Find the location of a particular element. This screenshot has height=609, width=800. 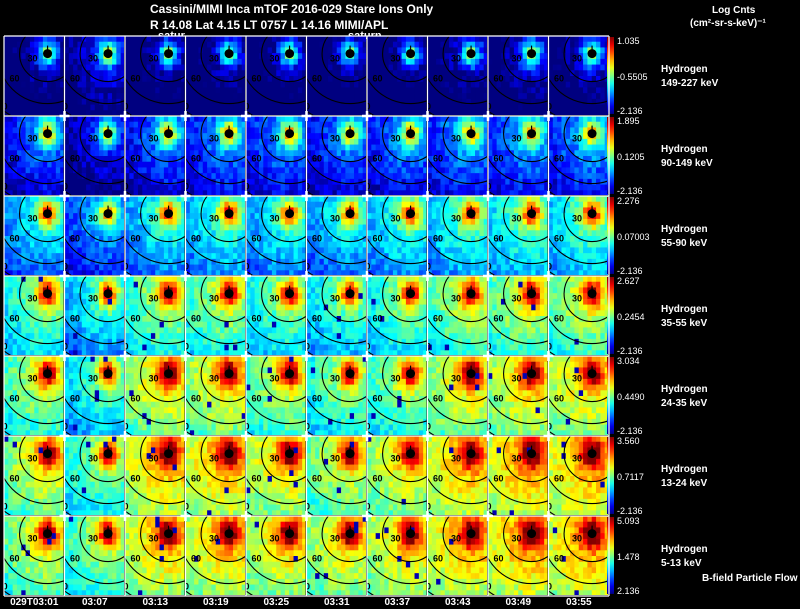

inca-image-2-5: 30 60 90 is located at coordinates (336, 235).